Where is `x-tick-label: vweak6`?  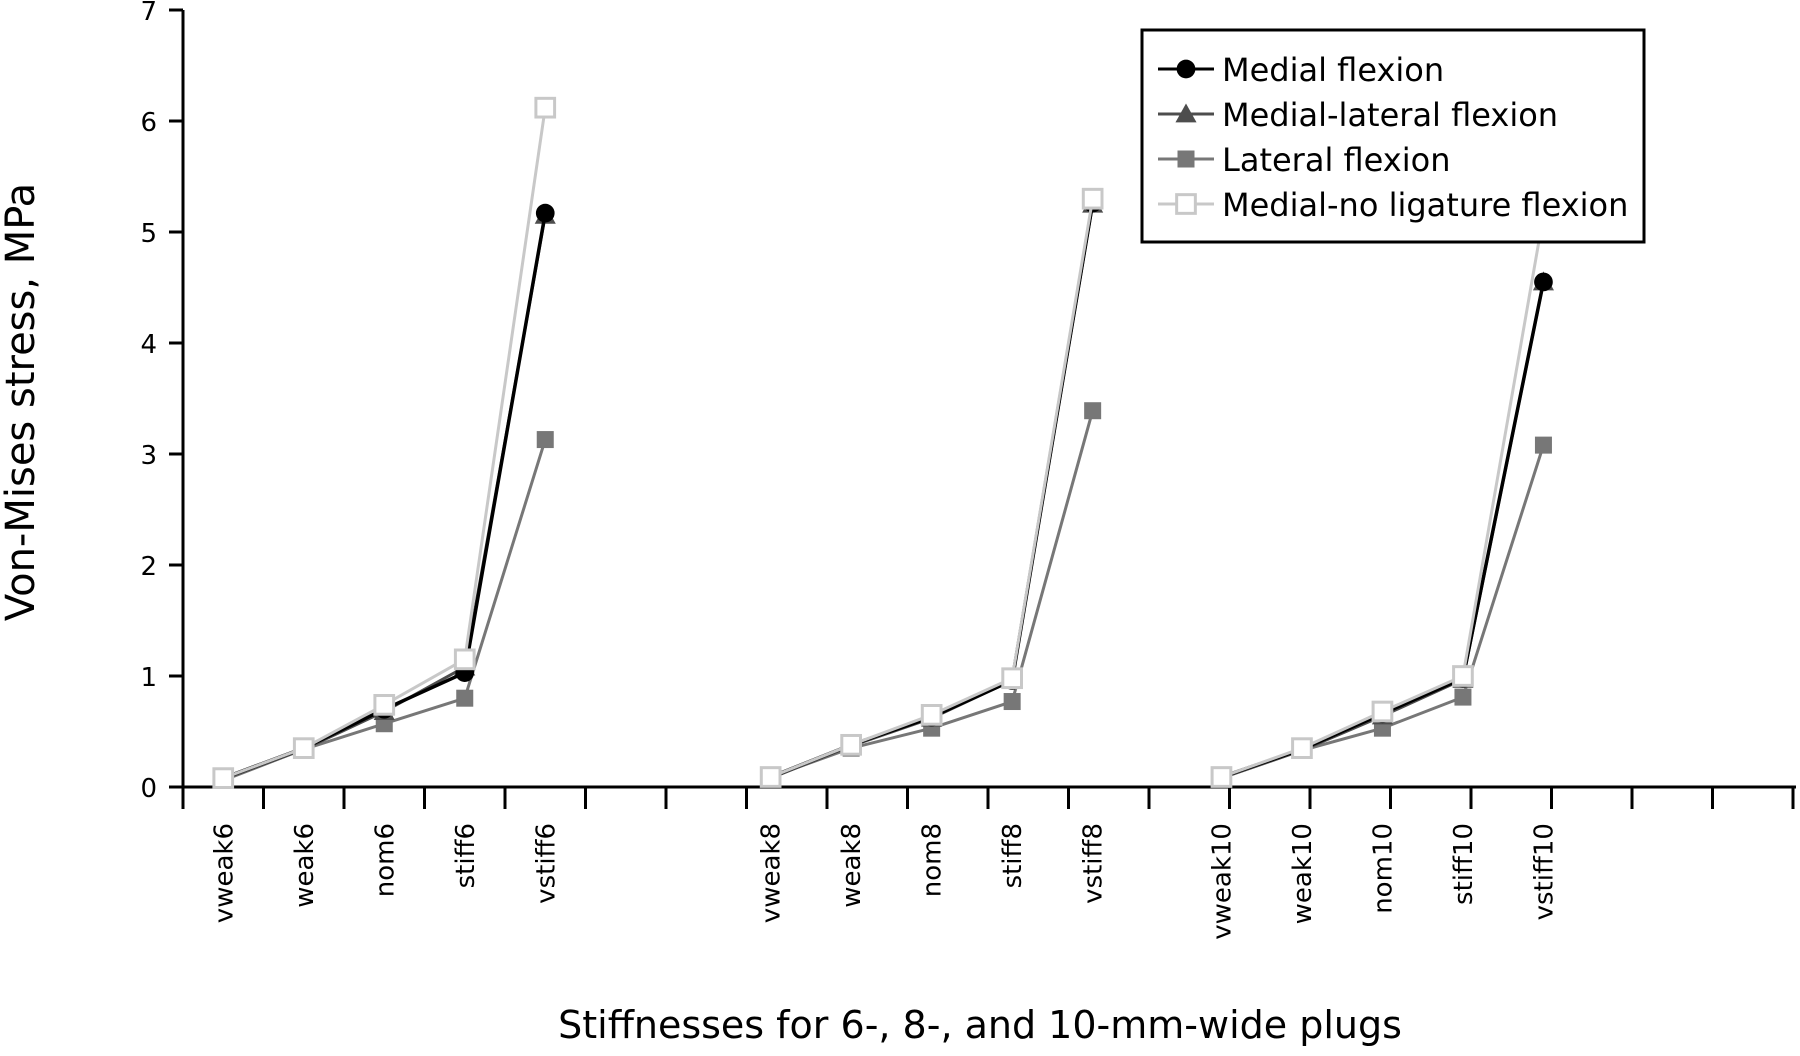
x-tick-label: vweak6 is located at coordinates (224, 873).